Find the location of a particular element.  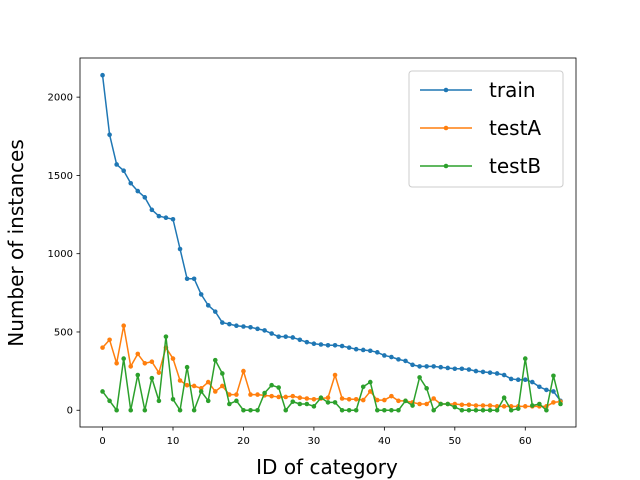

y-tick-label: 500 is located at coordinates (63, 332).